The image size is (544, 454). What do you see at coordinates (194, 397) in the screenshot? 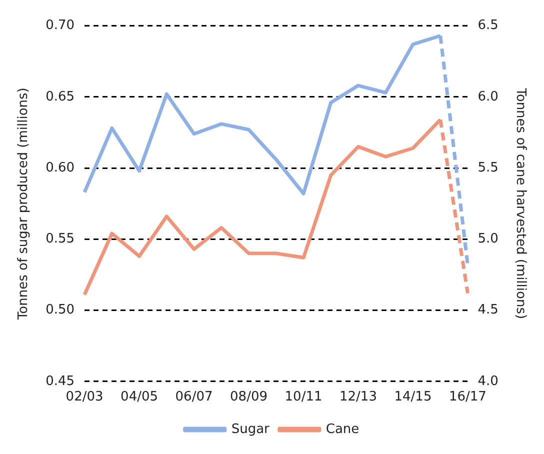
I see `x-tick-label: 06/07` at bounding box center [194, 397].